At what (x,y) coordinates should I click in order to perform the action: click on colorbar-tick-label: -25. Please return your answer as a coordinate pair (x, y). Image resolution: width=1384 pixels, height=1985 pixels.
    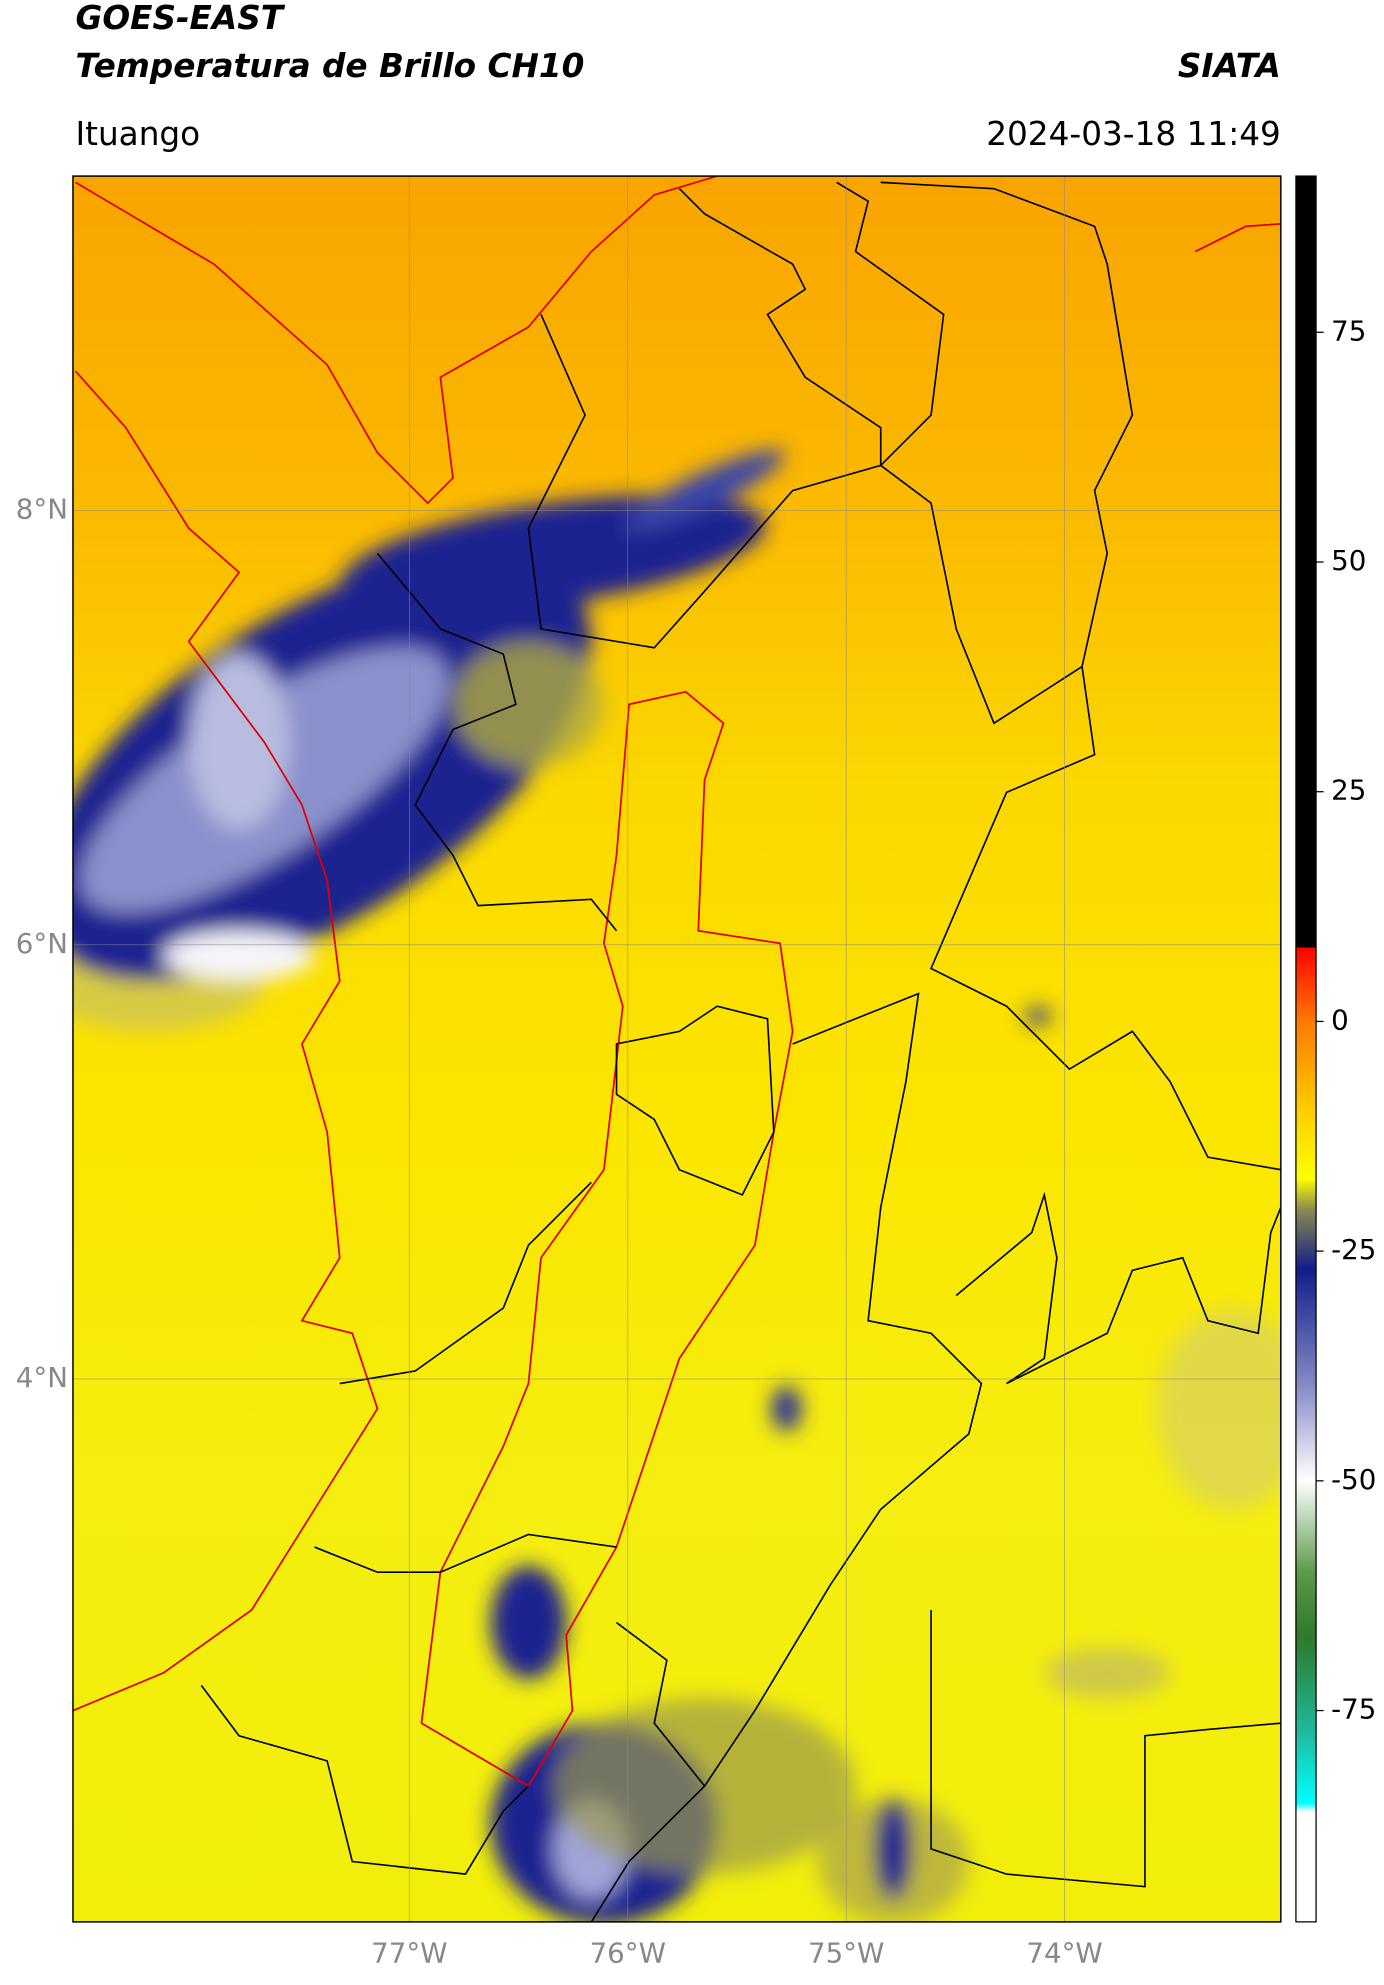
    Looking at the image, I should click on (1353, 1249).